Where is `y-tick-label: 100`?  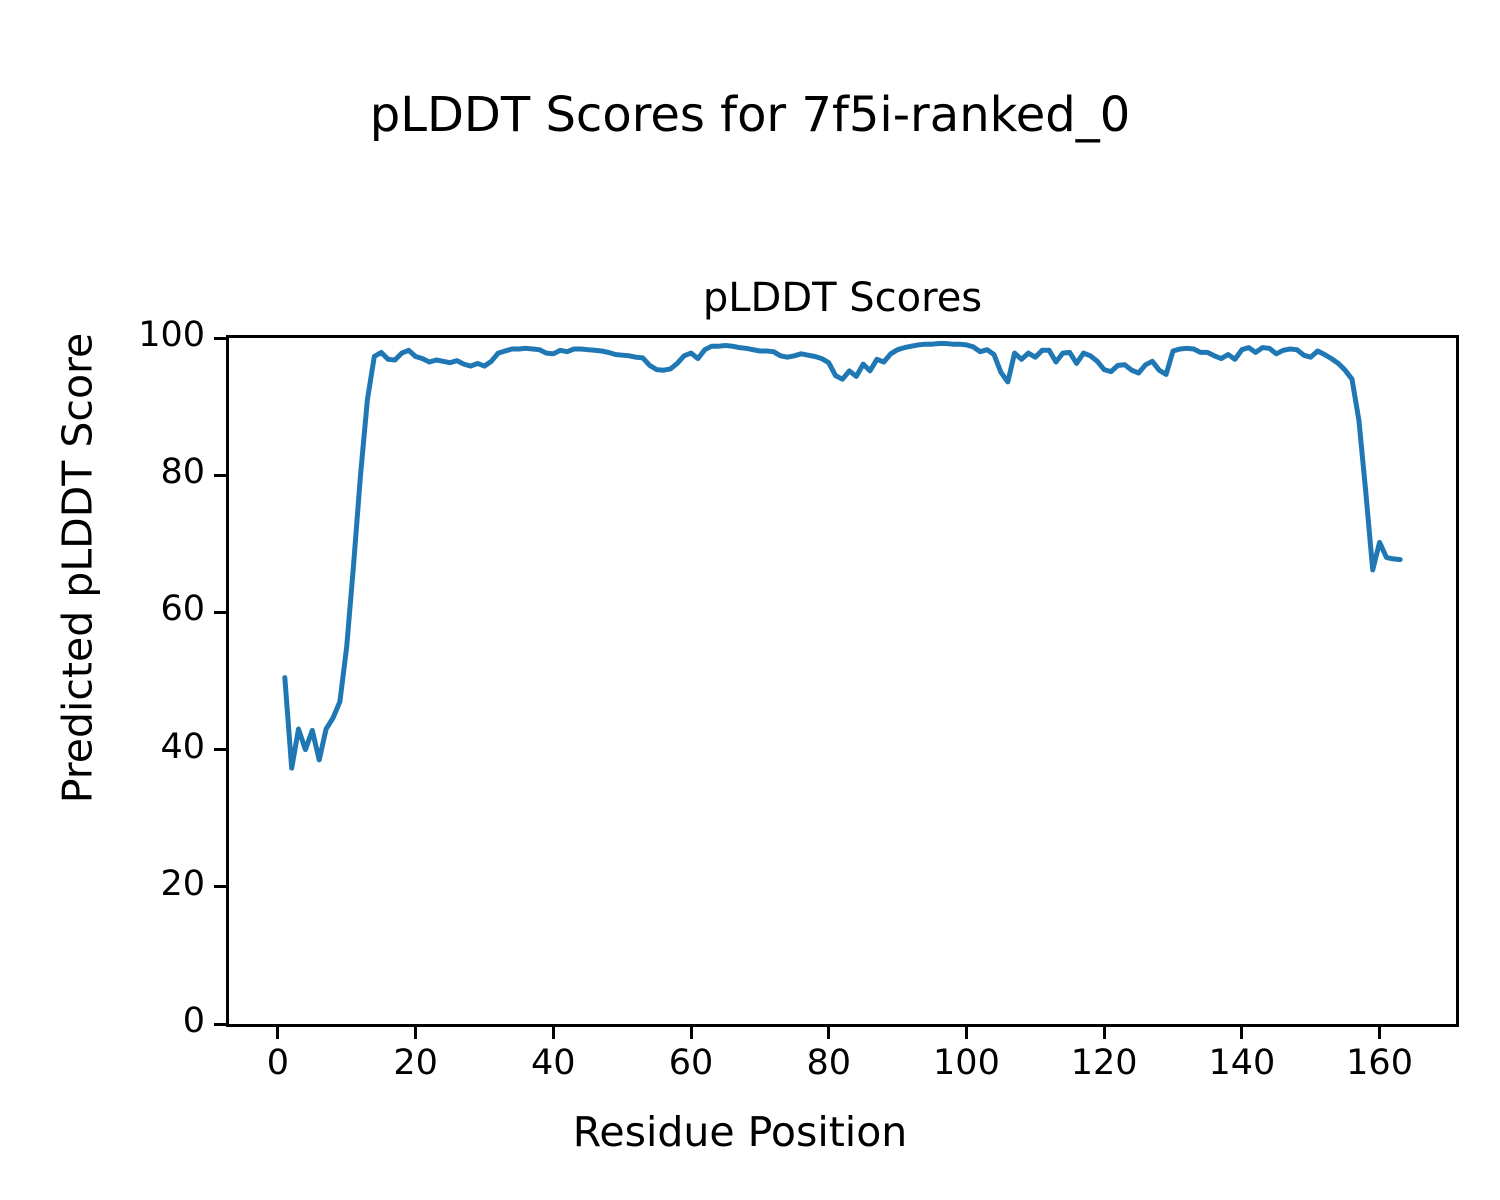 y-tick-label: 100 is located at coordinates (171, 335).